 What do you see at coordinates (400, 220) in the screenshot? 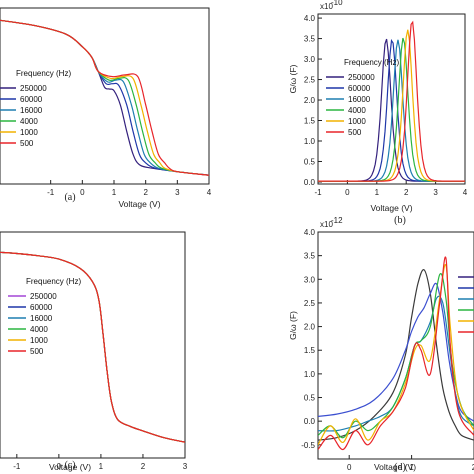
I see `panel-caption: (b)` at bounding box center [400, 220].